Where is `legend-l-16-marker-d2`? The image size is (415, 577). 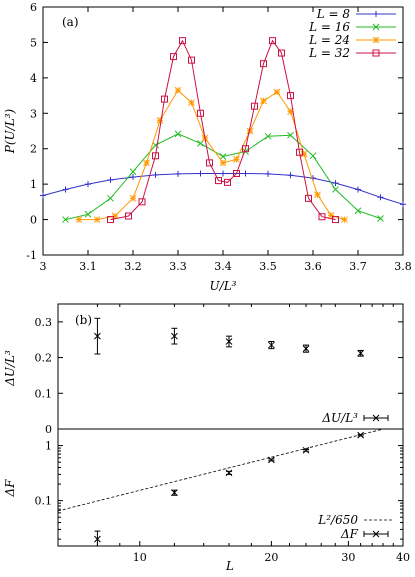
legend-l-16-marker-d2 is located at coordinates (376, 27).